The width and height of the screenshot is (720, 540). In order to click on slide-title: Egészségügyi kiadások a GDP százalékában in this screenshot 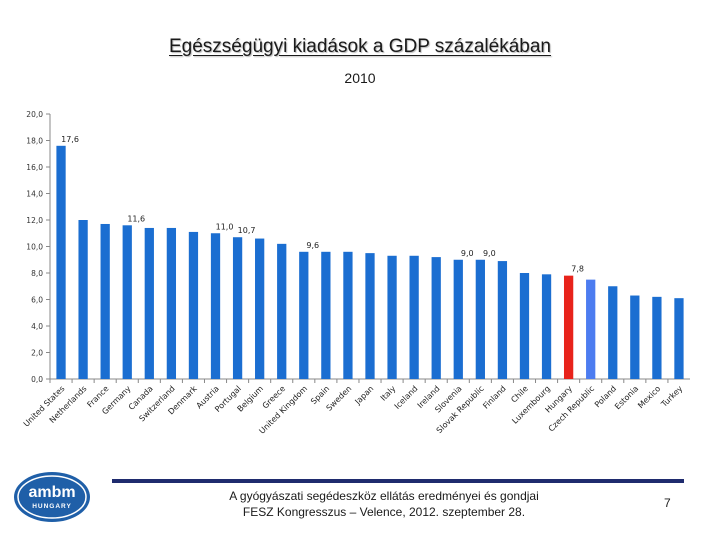, I will do `click(360, 46)`.